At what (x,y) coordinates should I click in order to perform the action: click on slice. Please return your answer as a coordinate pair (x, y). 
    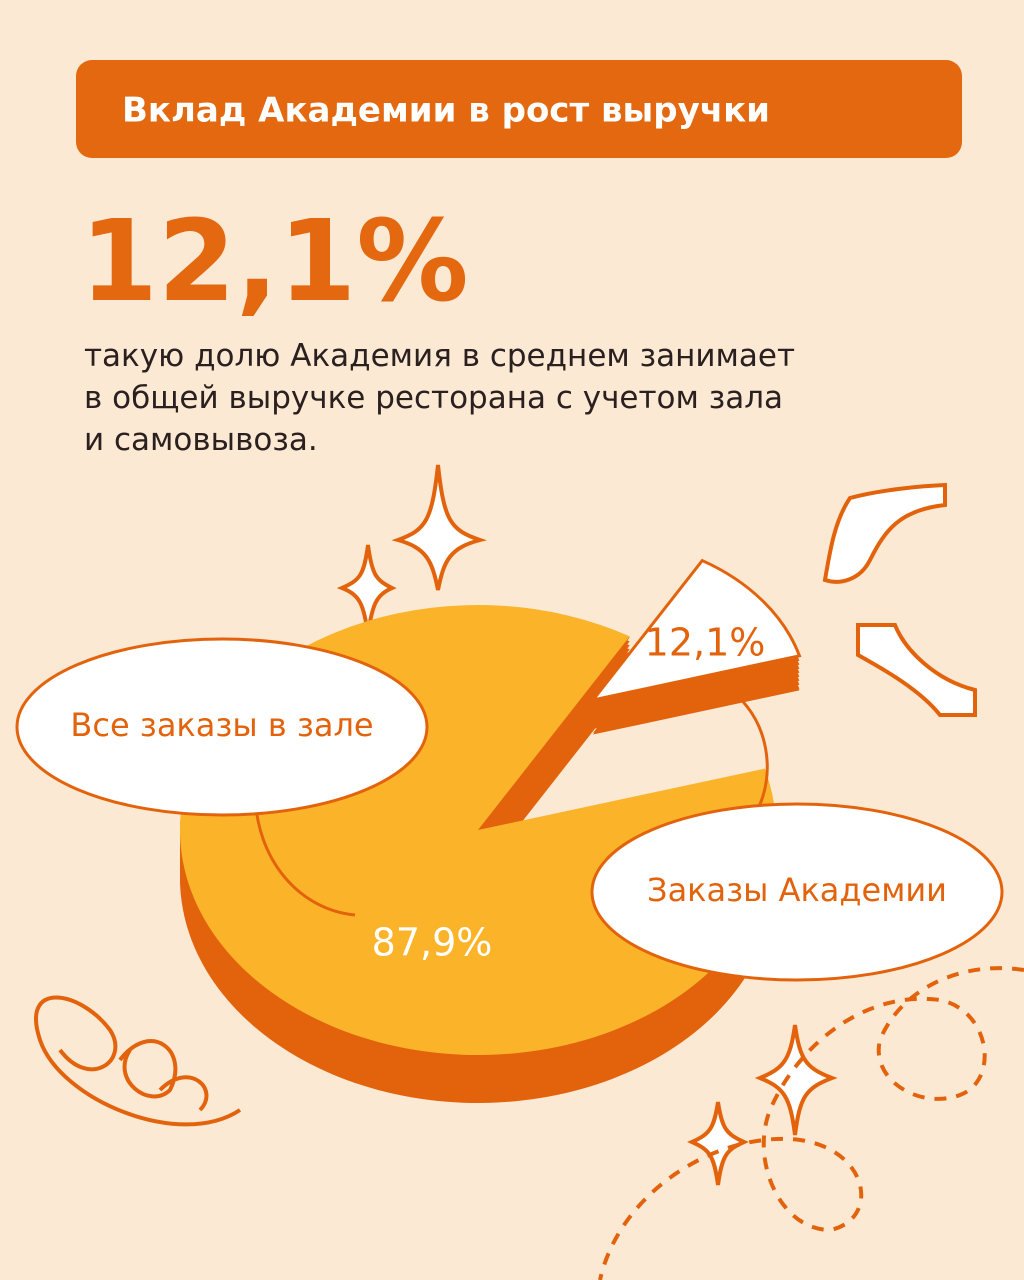
    Looking at the image, I should click on (695, 630).